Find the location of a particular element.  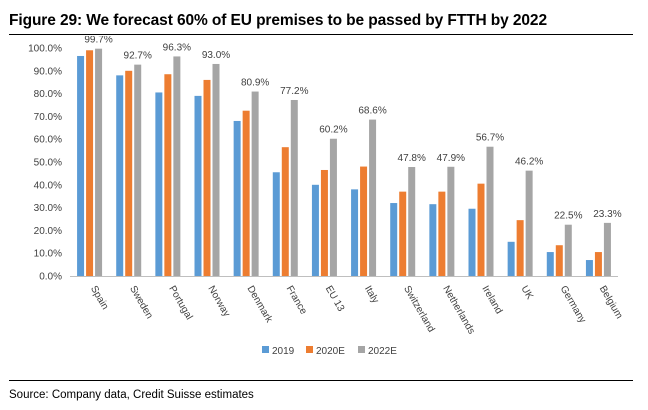

legend-label: 2019 is located at coordinates (283, 351).